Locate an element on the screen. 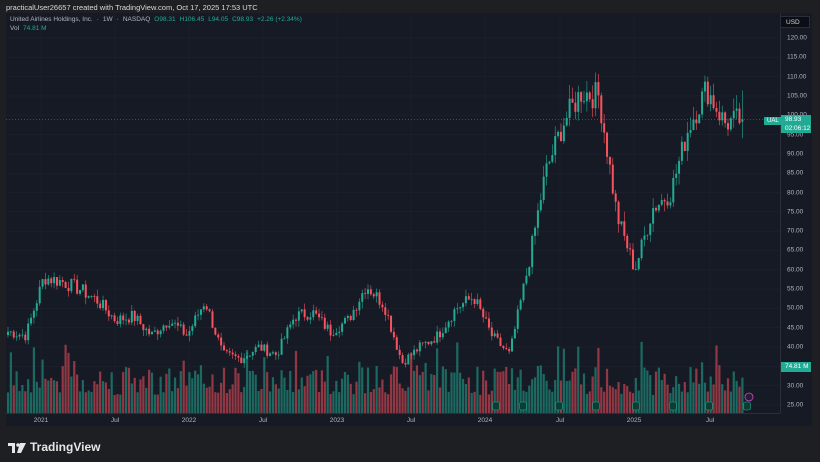 This screenshot has width=820, height=462. price-tick: 65.00 is located at coordinates (795, 250).